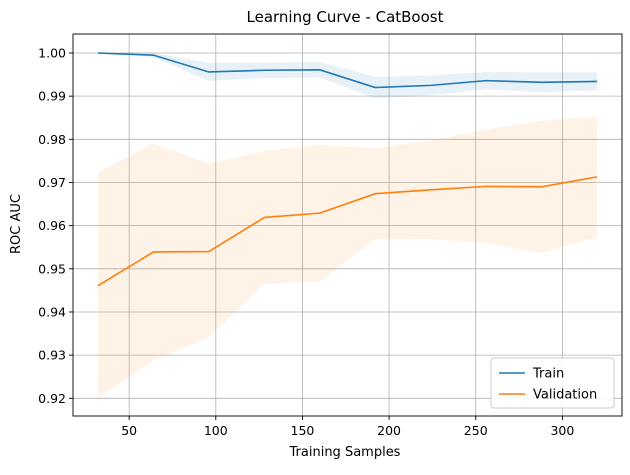  I want to click on chart-title: Learning Curve - CatBoost, so click(345, 17).